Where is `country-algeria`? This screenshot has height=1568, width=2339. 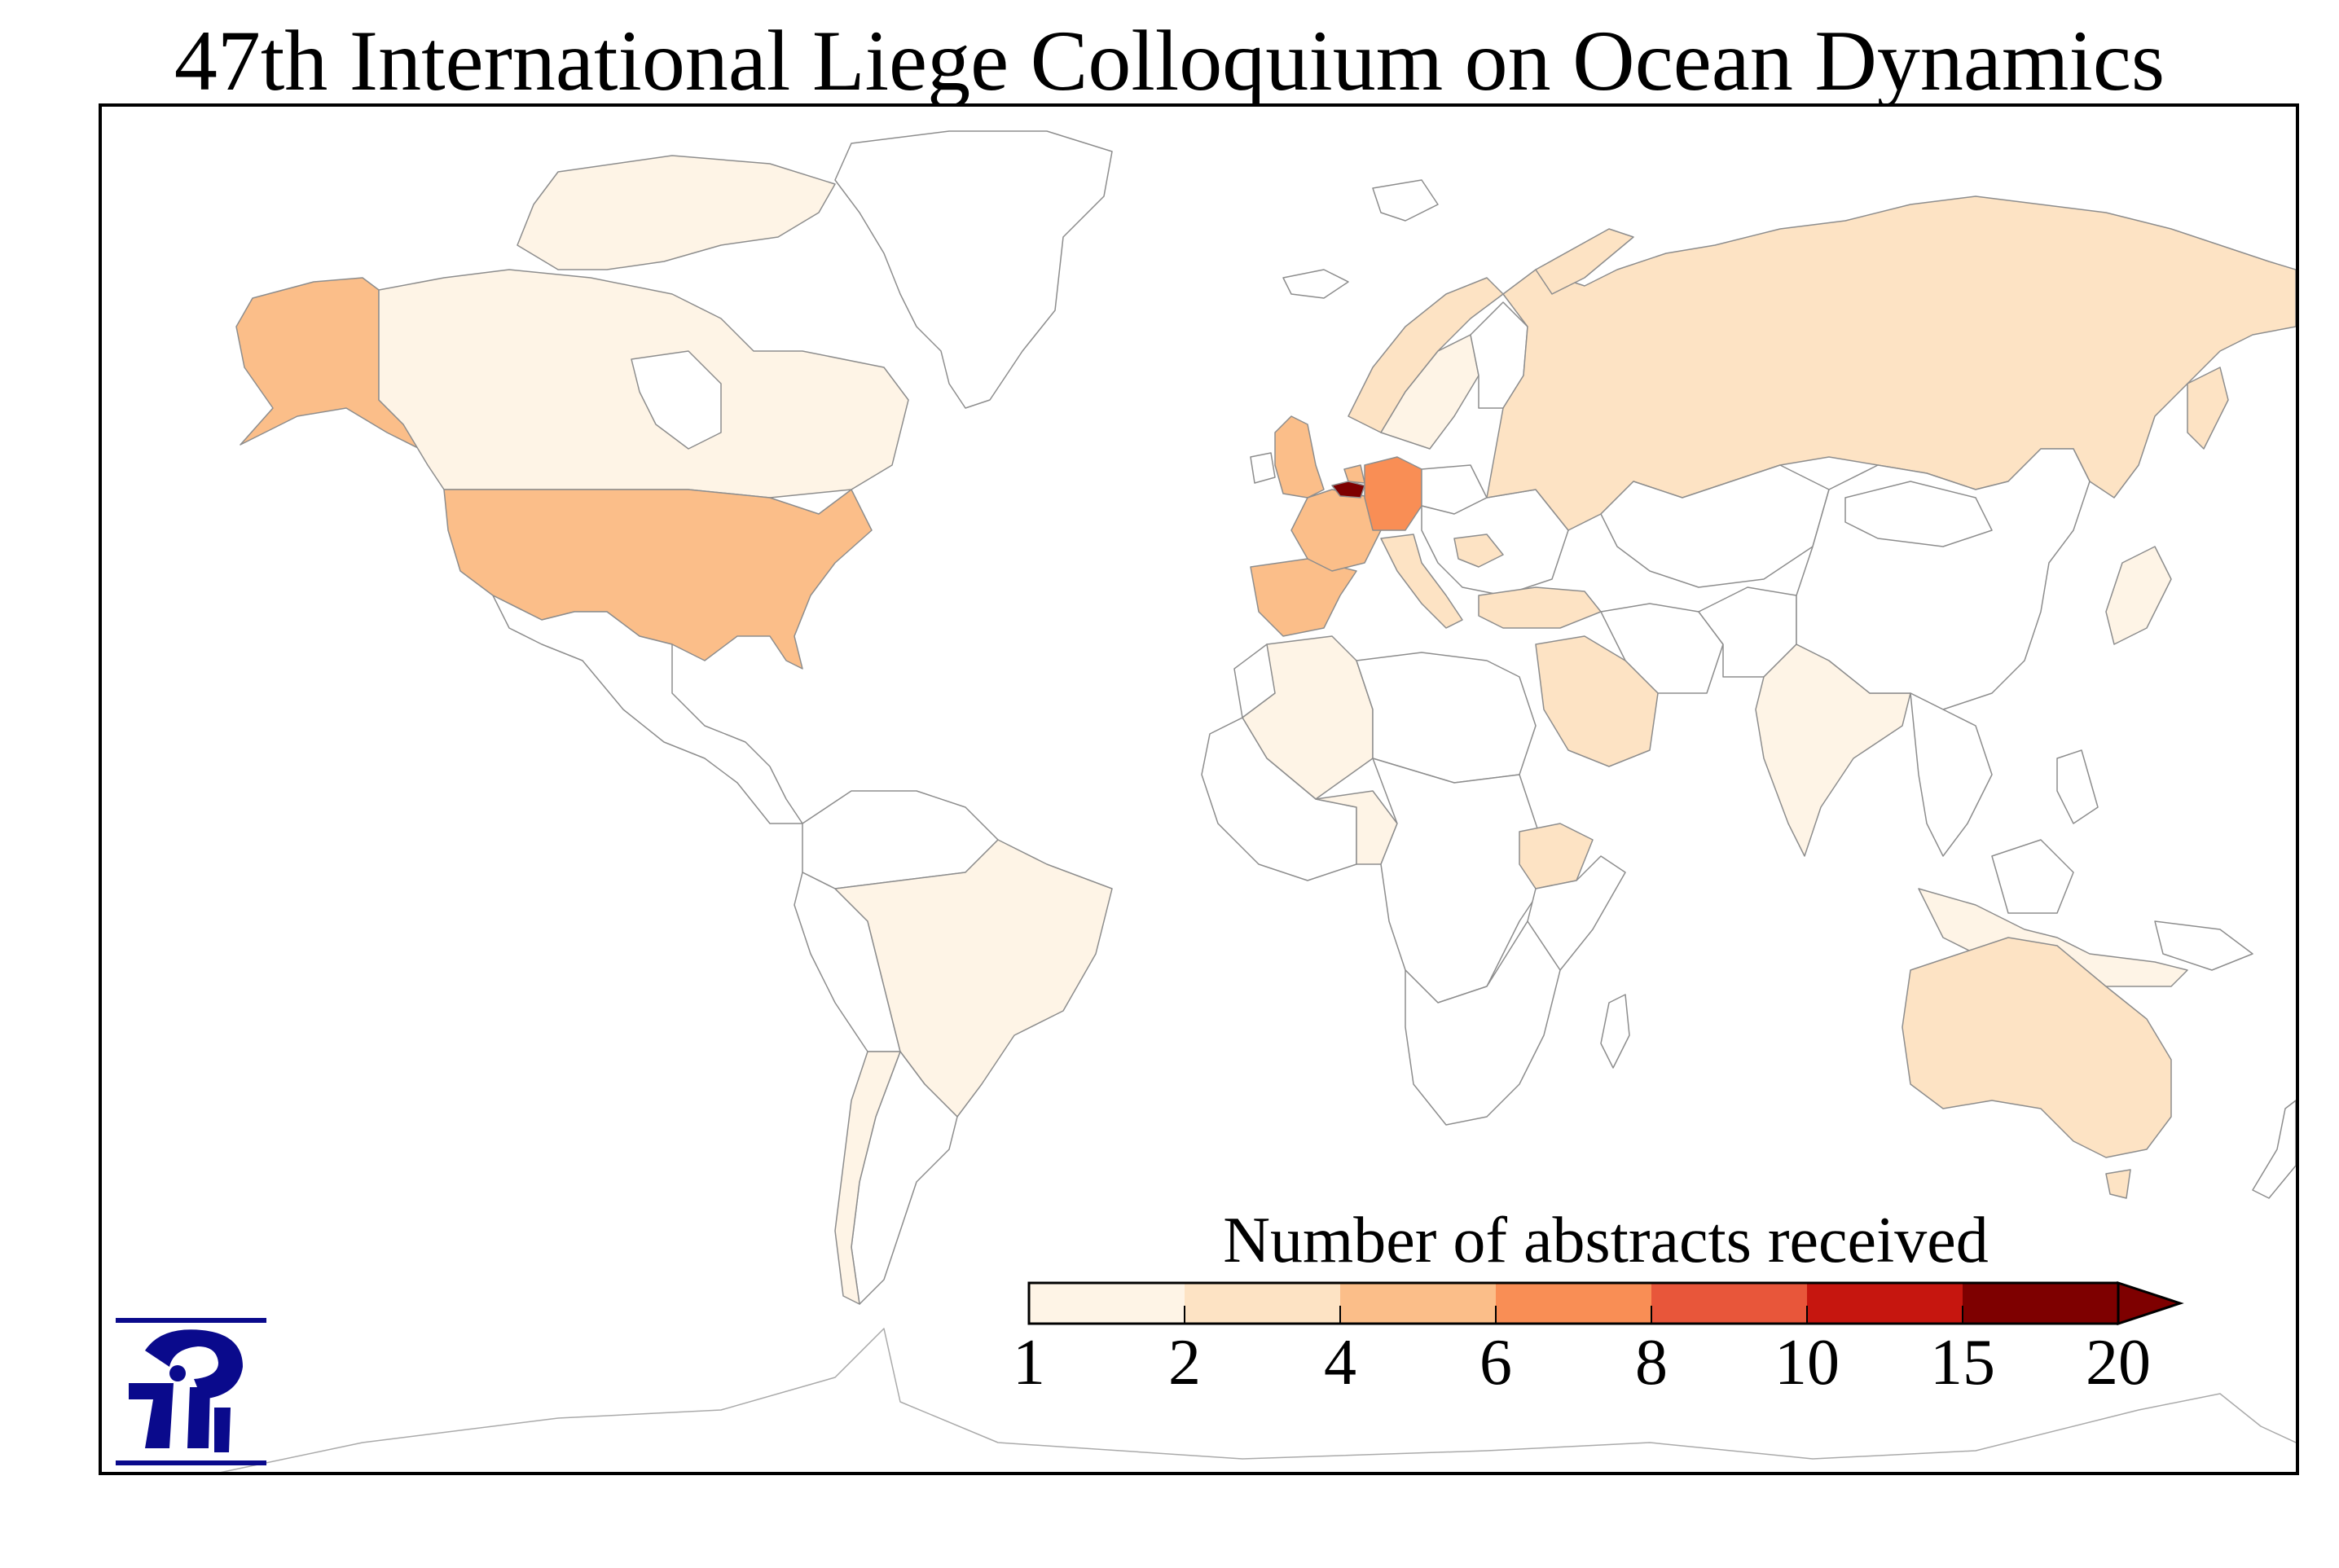
country-algeria is located at coordinates (1308, 717).